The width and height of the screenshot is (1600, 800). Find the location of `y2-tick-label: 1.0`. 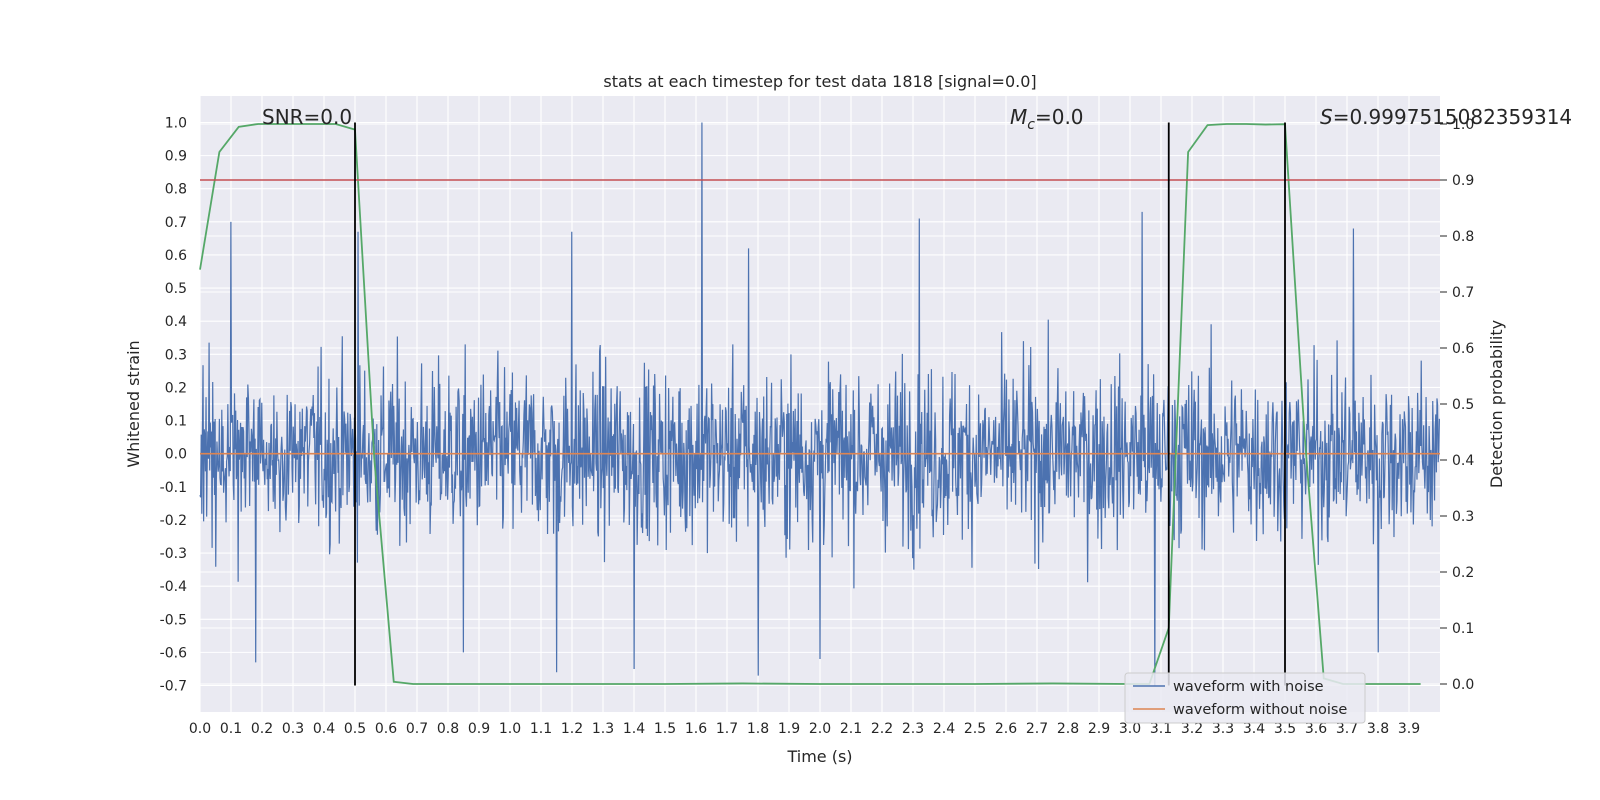

y2-tick-label: 1.0 is located at coordinates (1463, 125).